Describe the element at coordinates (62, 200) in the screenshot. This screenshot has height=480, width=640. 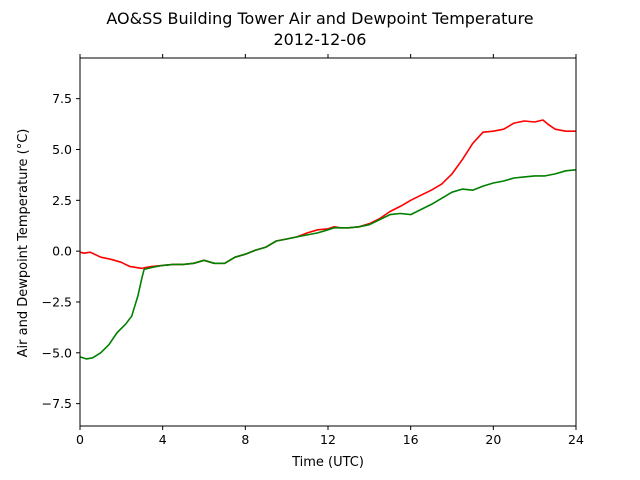
I see `y-tick-label: 2.5` at that location.